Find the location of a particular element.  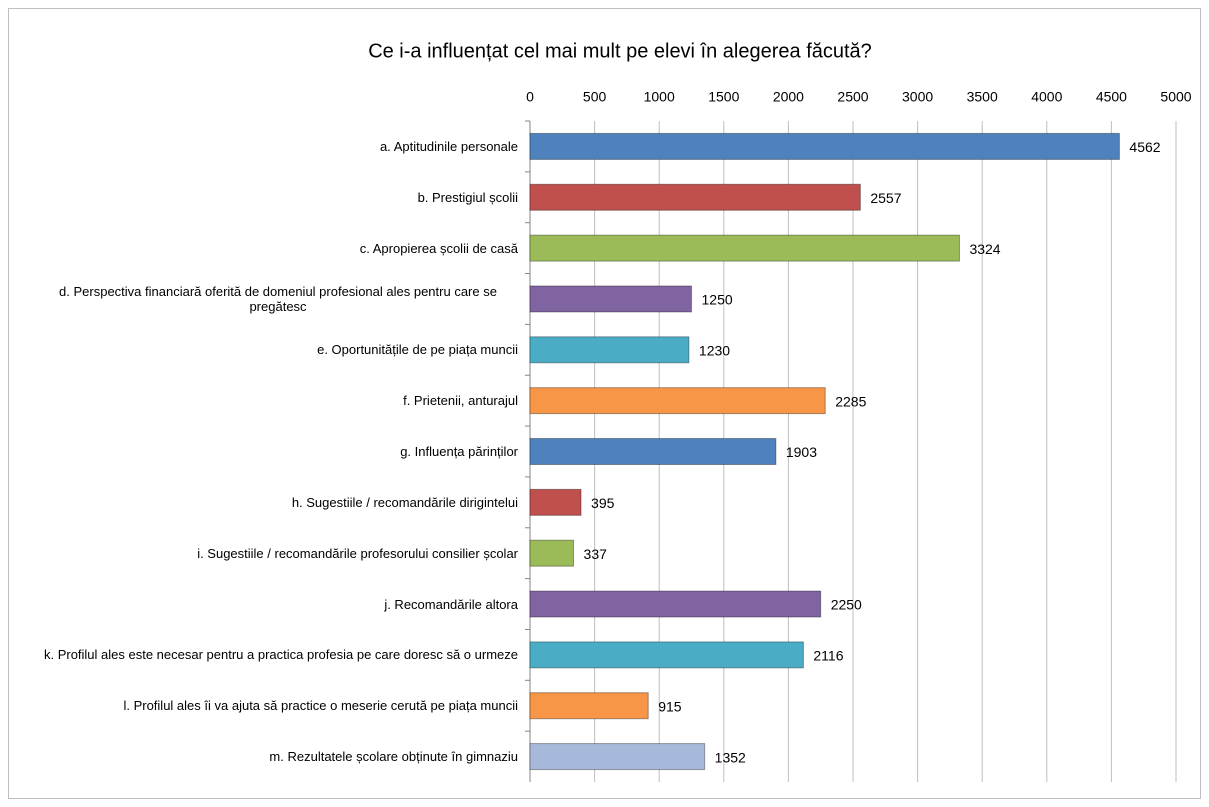

value-label: 2285 is located at coordinates (850, 401).